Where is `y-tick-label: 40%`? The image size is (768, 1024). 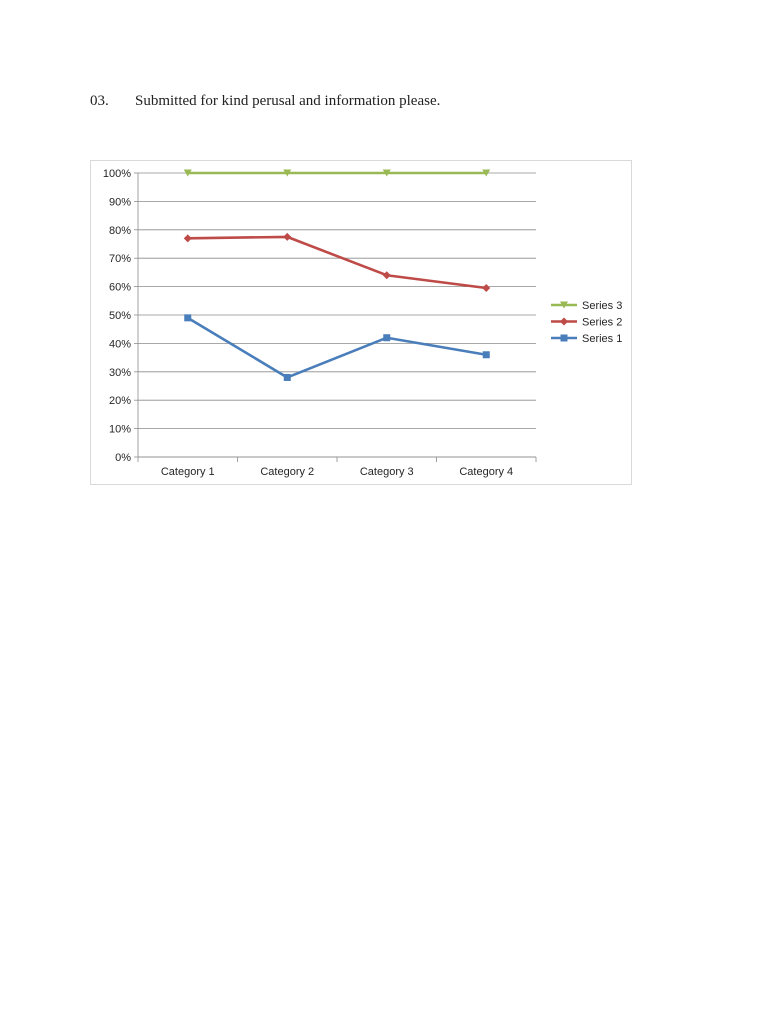 y-tick-label: 40% is located at coordinates (120, 344).